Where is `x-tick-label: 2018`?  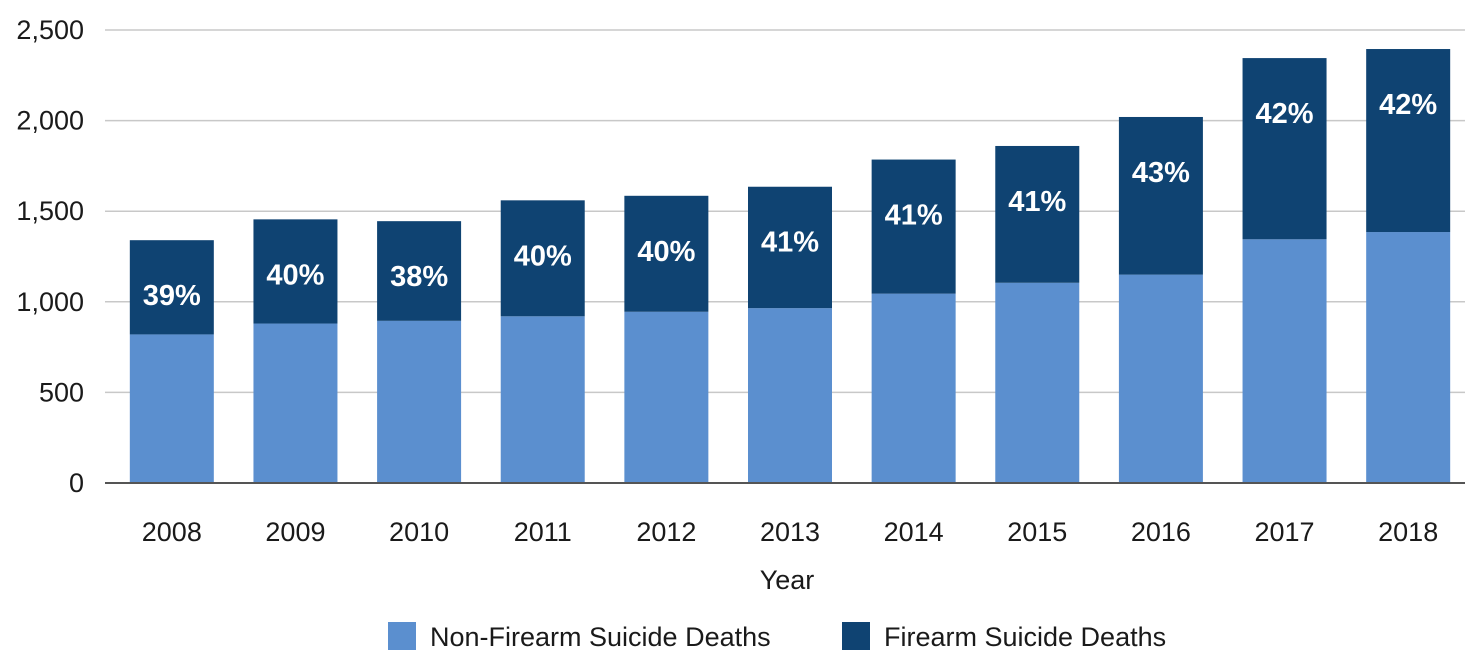 x-tick-label: 2018 is located at coordinates (1408, 532).